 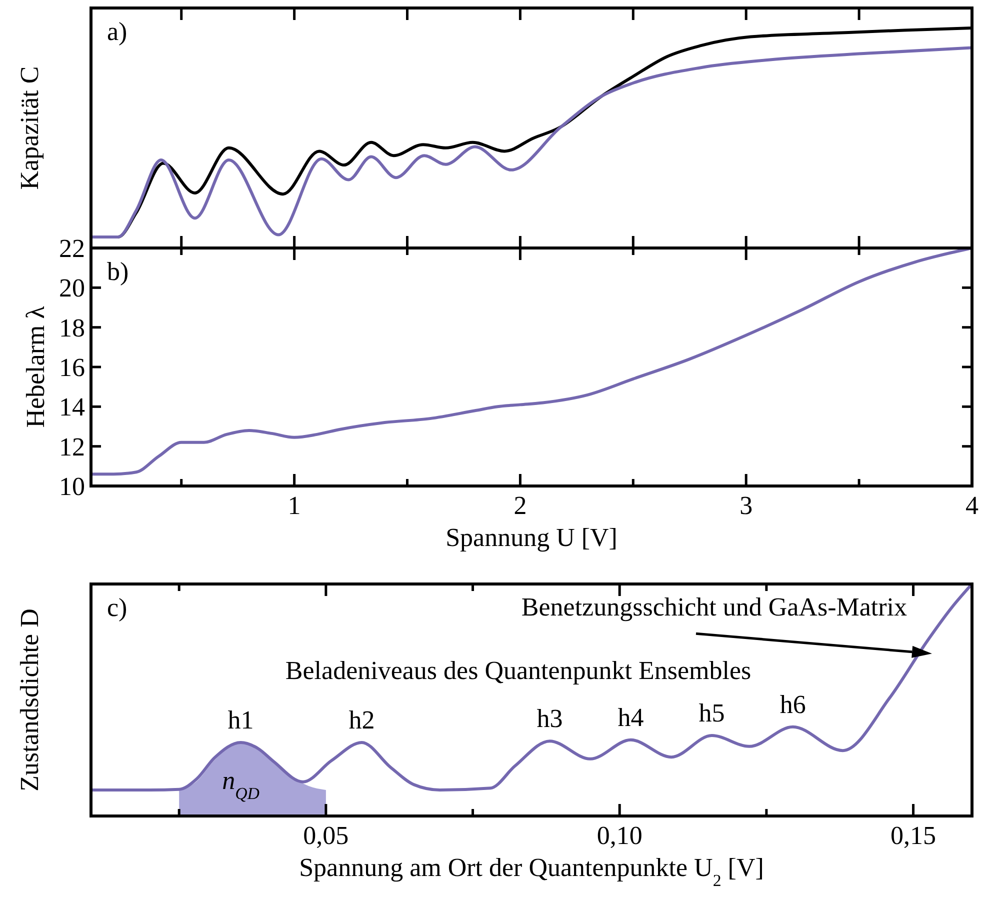 I want to click on annotation: b), so click(x=118, y=271).